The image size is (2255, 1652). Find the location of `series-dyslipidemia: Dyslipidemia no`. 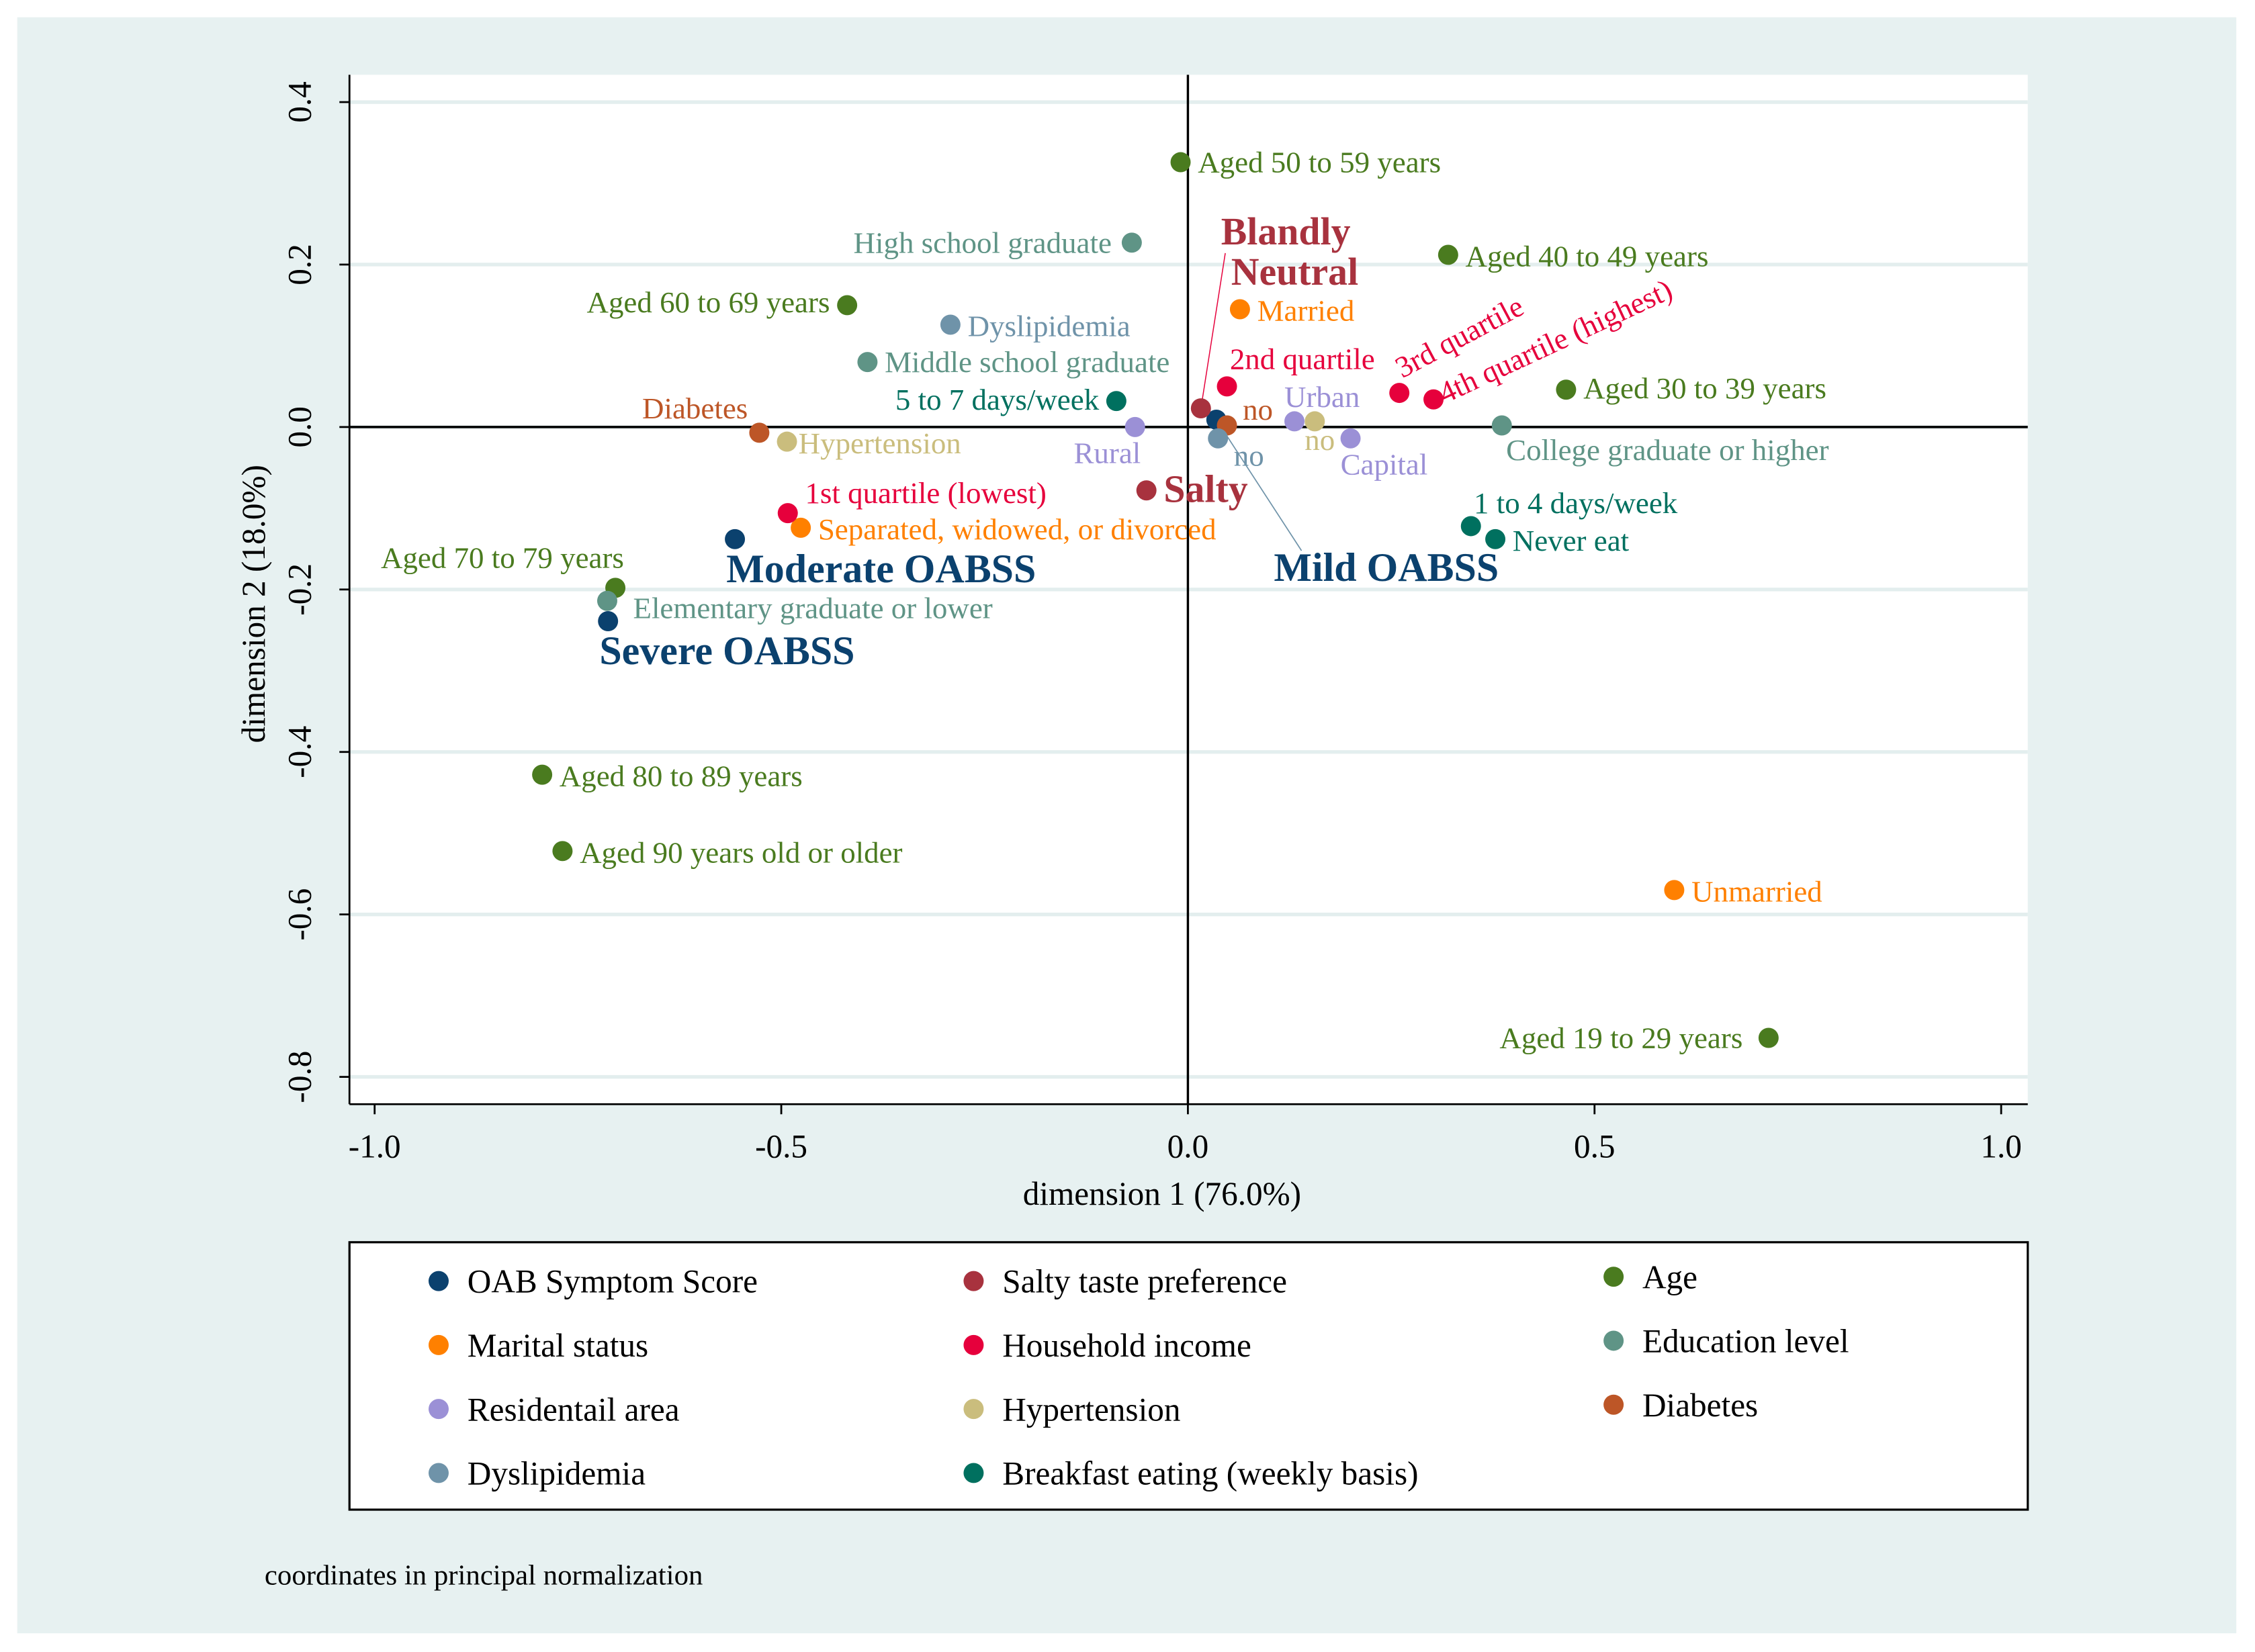

series-dyslipidemia: Dyslipidemia no is located at coordinates (1102, 391).